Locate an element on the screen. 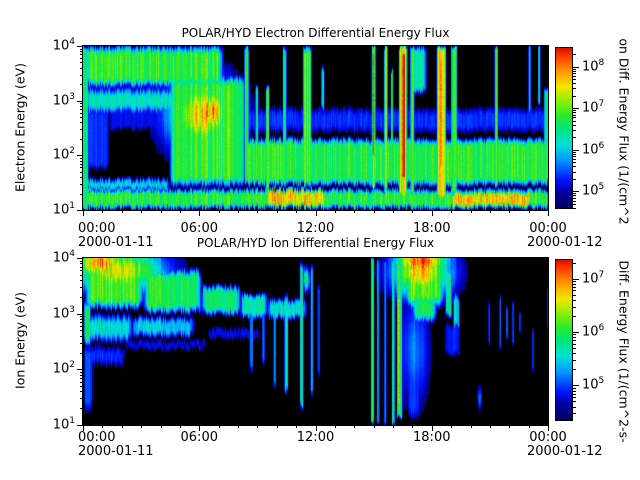  x-axis-start-date: 2000-01-11 is located at coordinates (116, 242).